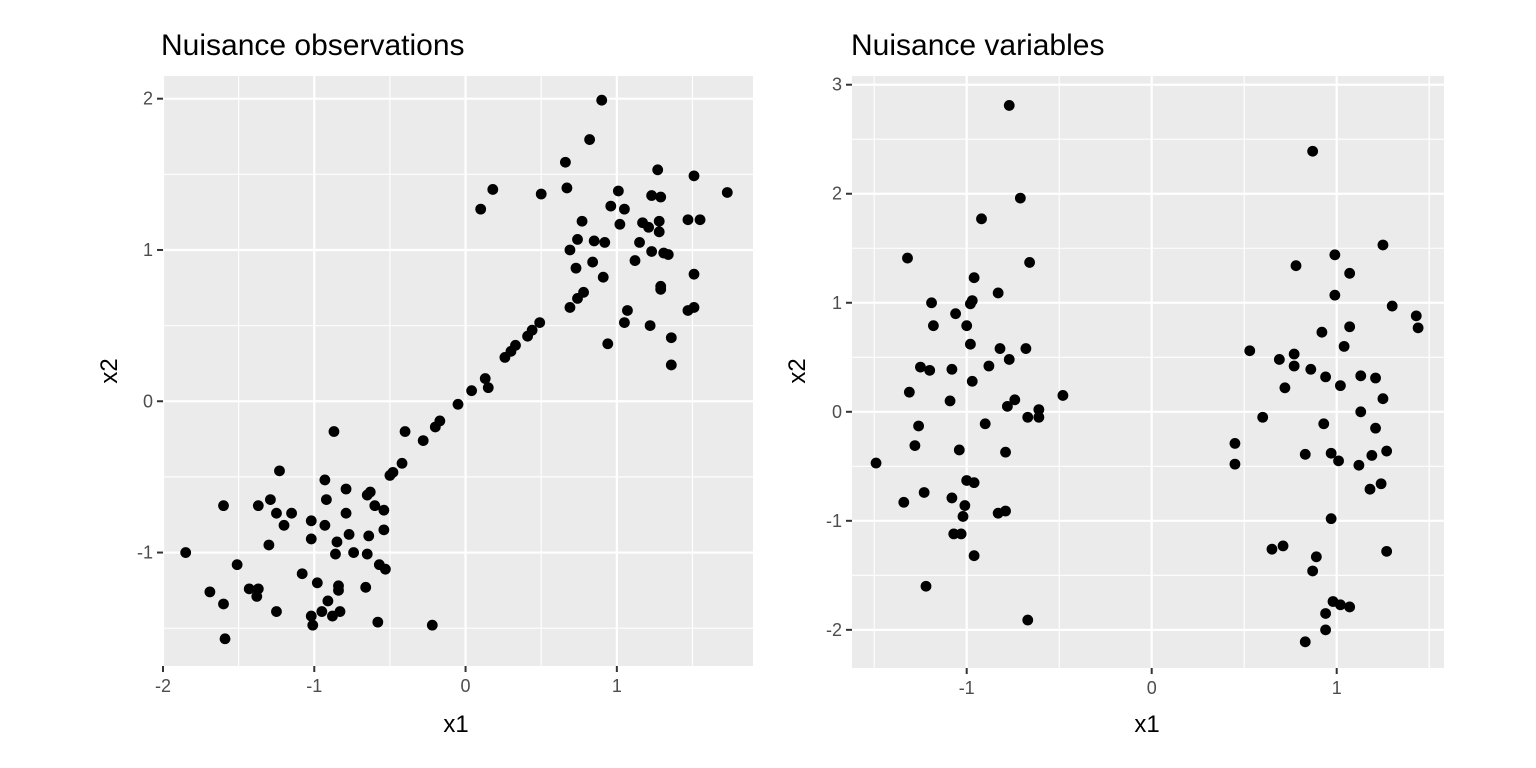 Image resolution: width=1536 pixels, height=768 pixels. I want to click on y-tick-label: -1, so click(834, 521).